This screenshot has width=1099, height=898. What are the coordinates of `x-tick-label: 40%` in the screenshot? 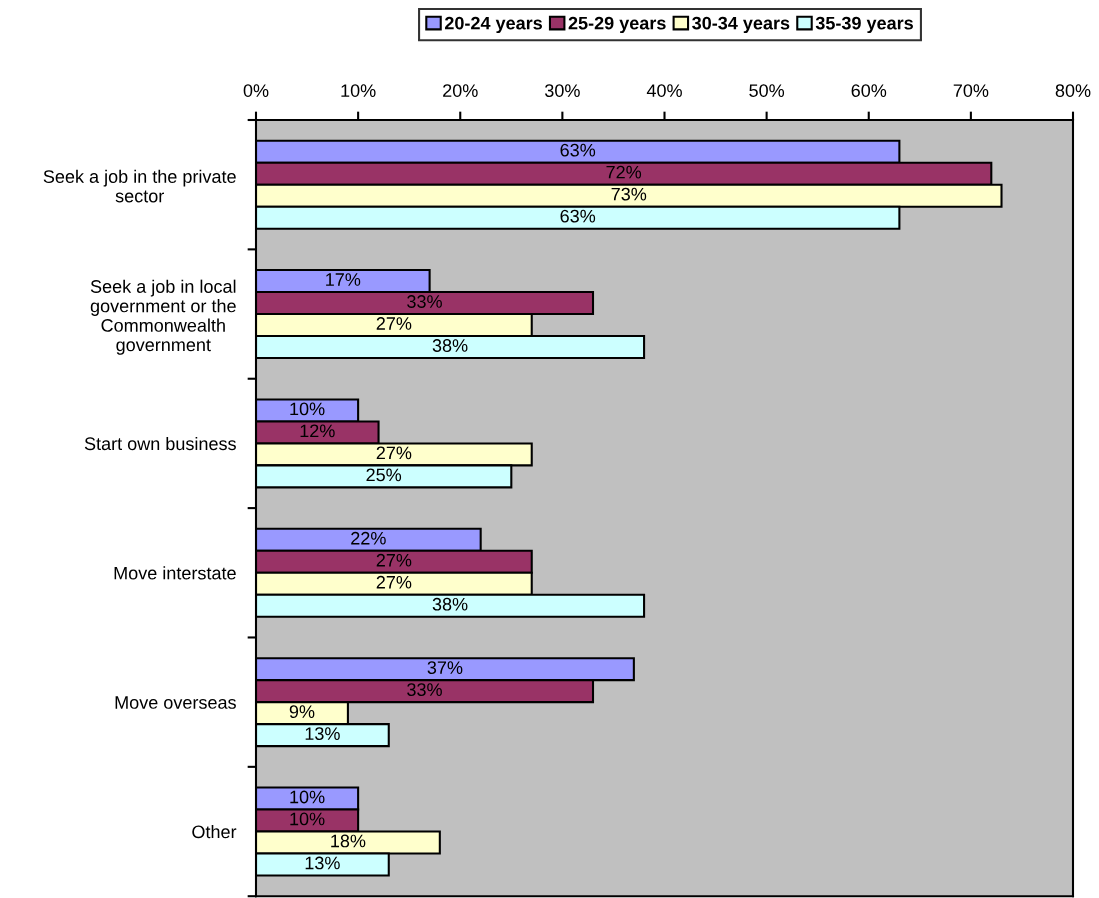 It's located at (664, 90).